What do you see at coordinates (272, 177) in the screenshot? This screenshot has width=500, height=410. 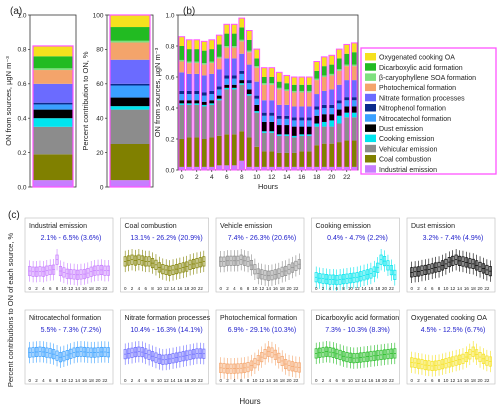 I see `panel-b-x-tick-label: 12` at bounding box center [272, 177].